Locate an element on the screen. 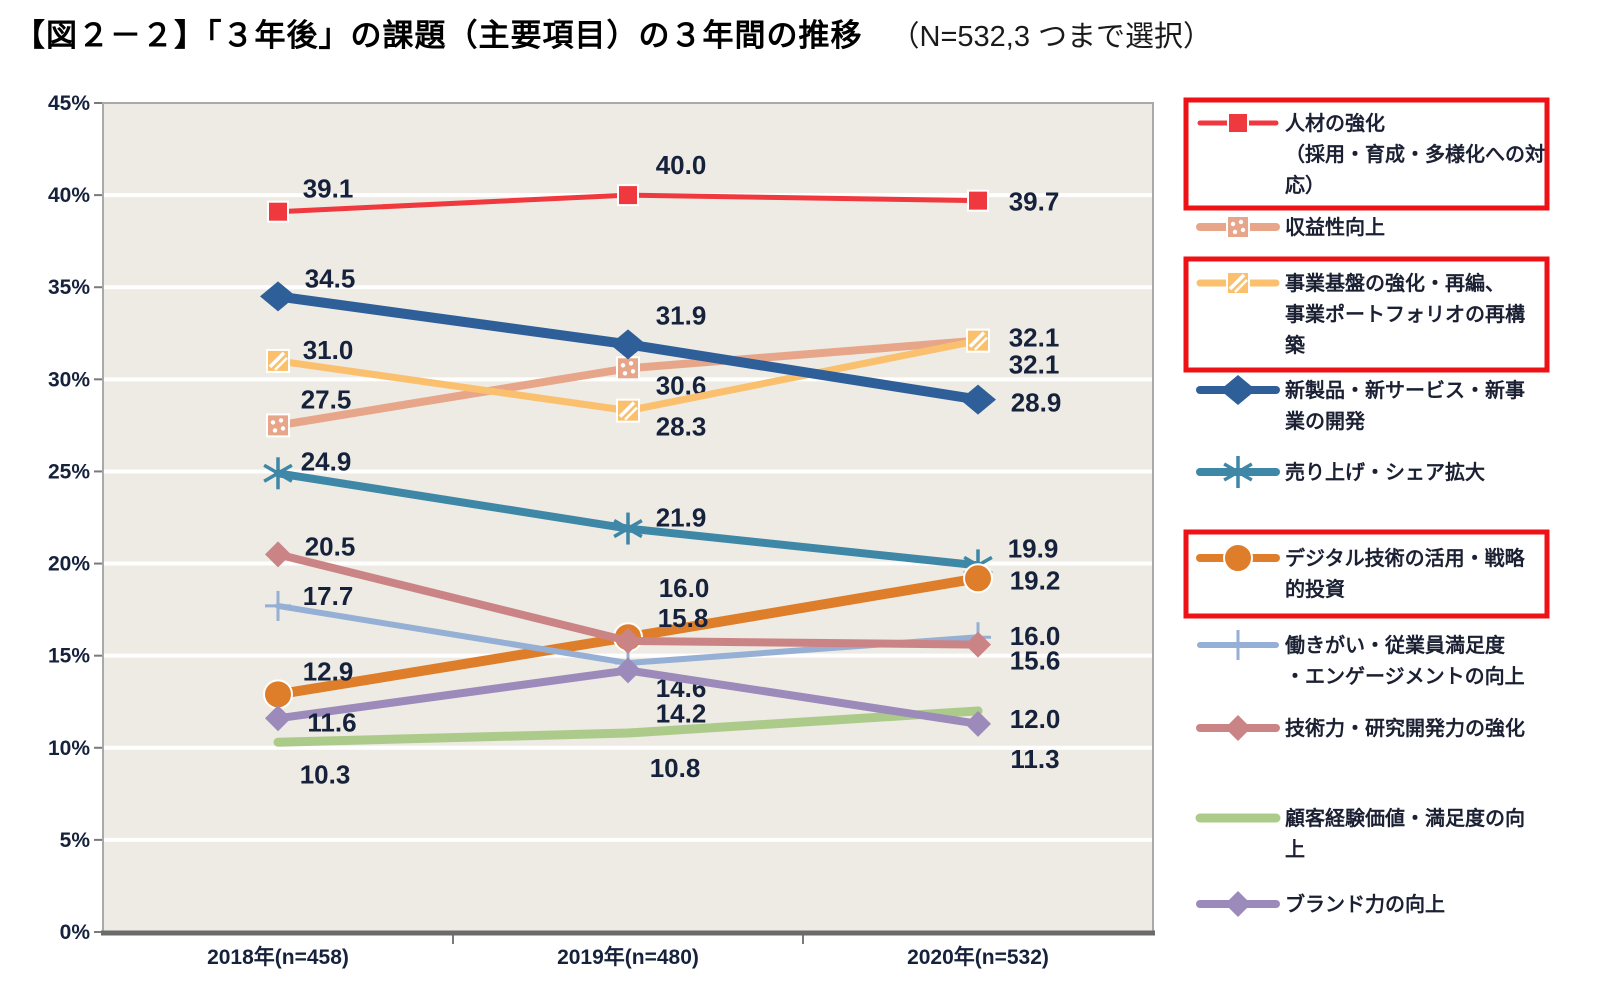  y-tick-label: 35% is located at coordinates (69, 287).